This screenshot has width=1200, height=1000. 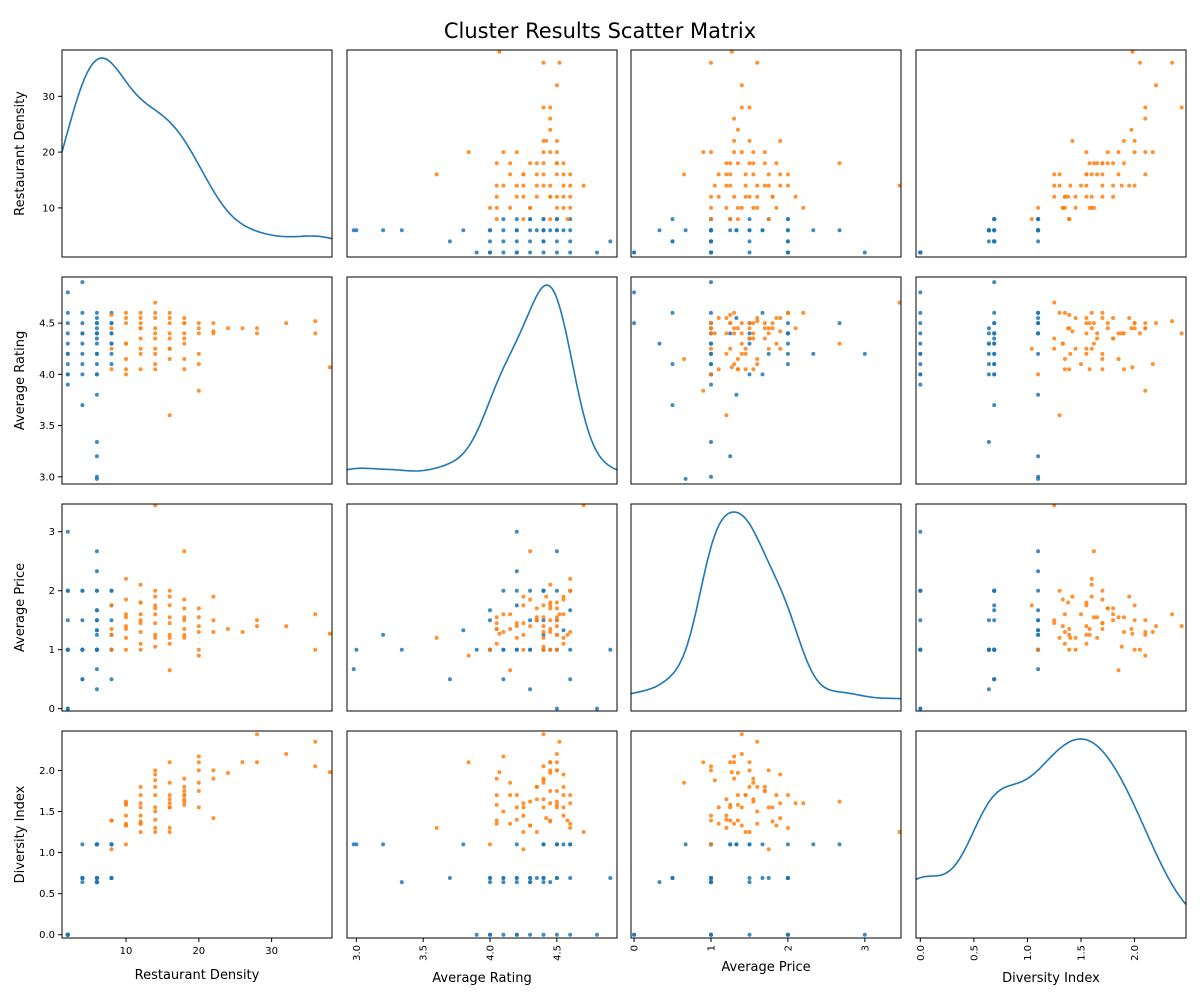 I want to click on x-tick-label: 3.0, so click(x=357, y=953).